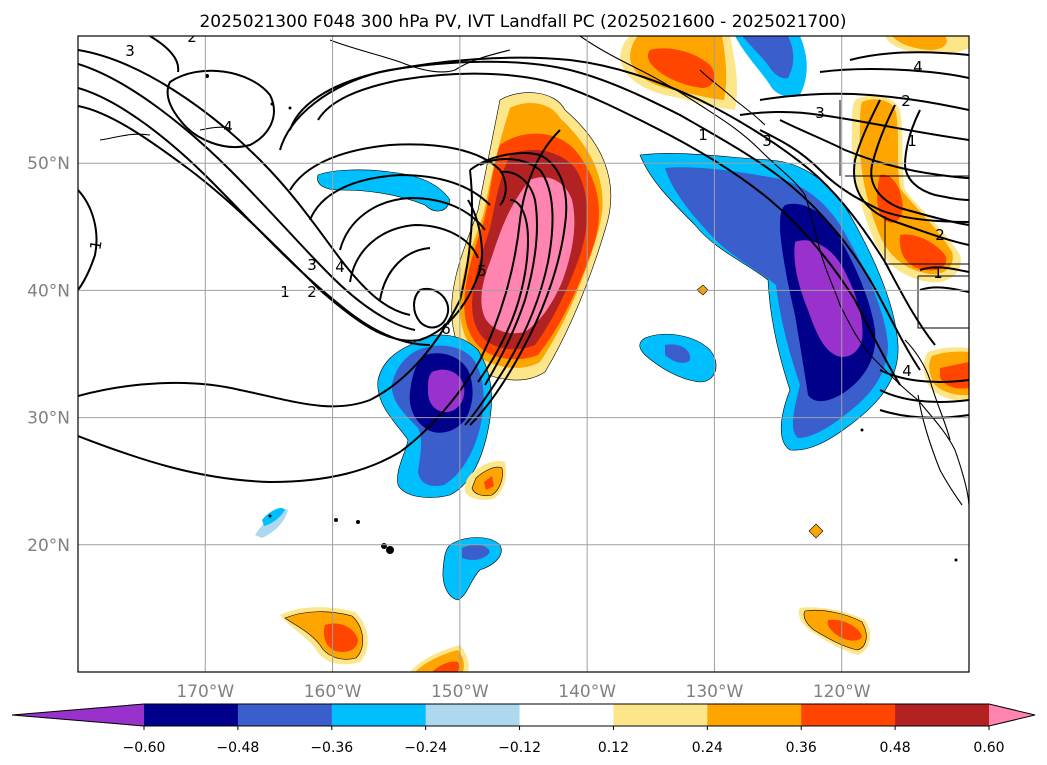 The image size is (1047, 765). Describe the element at coordinates (988, 748) in the screenshot. I see `colorbar-tick-label: 0.60` at that location.